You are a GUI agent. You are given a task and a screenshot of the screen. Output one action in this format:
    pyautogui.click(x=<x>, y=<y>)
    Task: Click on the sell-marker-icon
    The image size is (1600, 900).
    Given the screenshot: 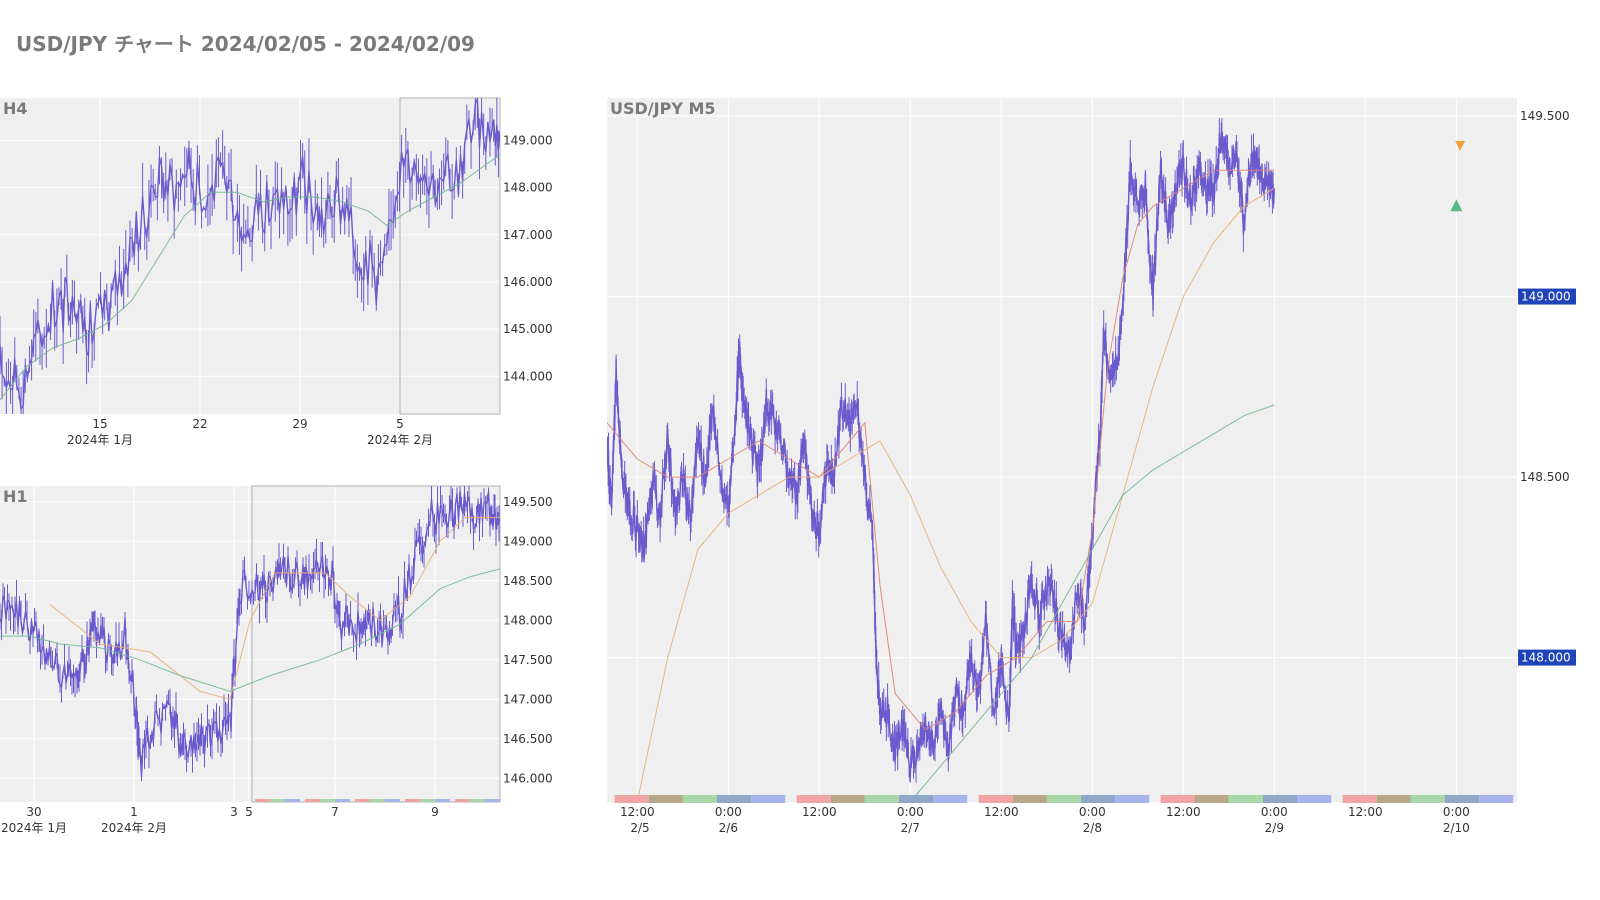 What is the action you would take?
    pyautogui.click(x=1460, y=145)
    